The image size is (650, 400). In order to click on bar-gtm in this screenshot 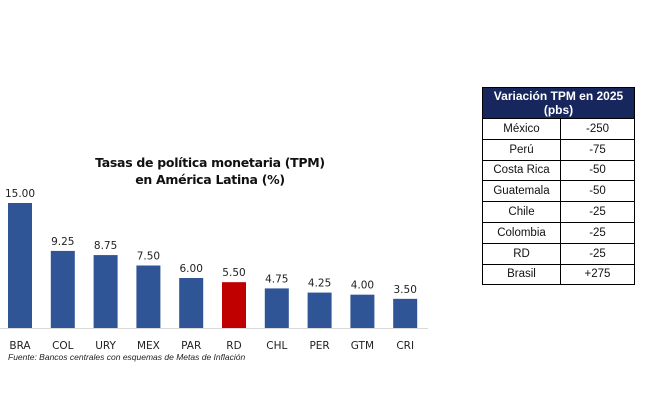, I will do `click(362, 311)`.